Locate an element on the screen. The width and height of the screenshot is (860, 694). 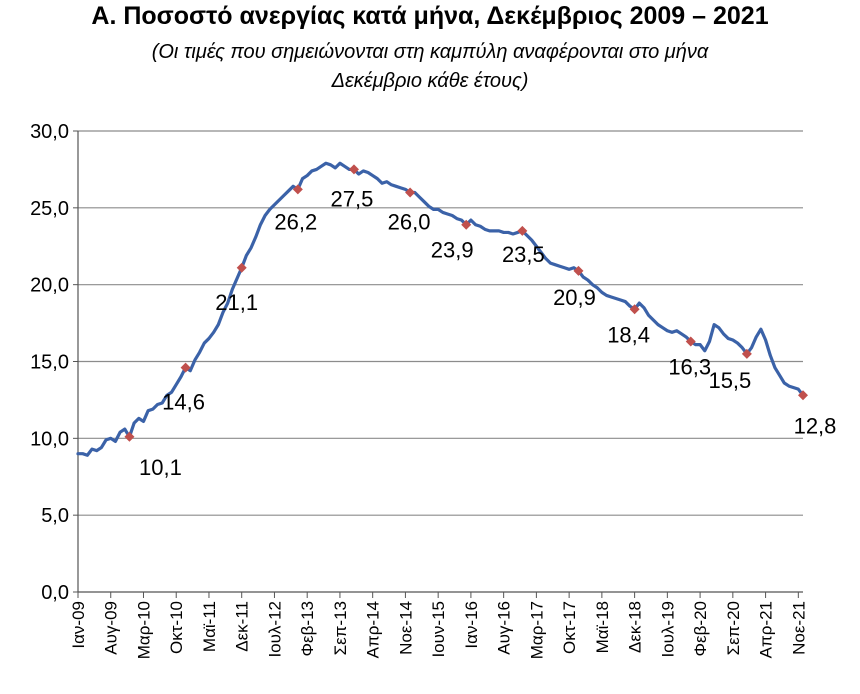
data-label: 23,9 is located at coordinates (452, 250).